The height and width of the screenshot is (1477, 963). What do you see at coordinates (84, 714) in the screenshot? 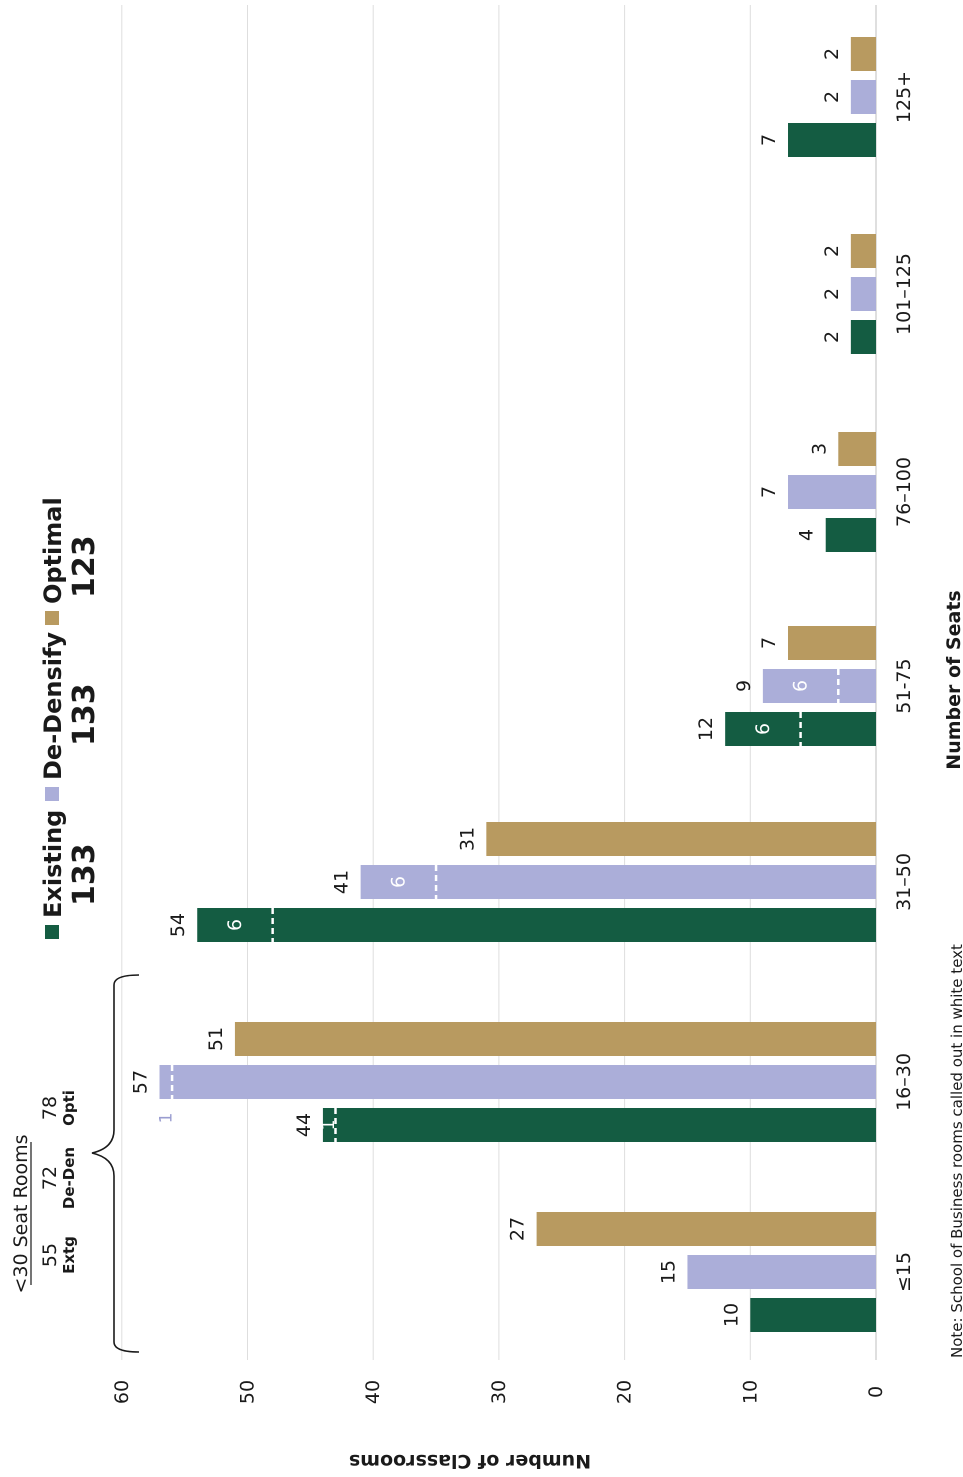
I see `legend-total-dedensify: 133` at bounding box center [84, 714].